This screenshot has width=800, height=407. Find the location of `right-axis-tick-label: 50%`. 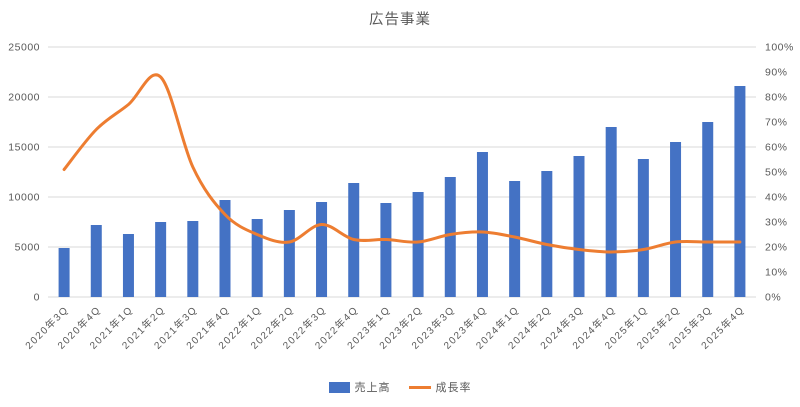

right-axis-tick-label: 50% is located at coordinates (776, 173).